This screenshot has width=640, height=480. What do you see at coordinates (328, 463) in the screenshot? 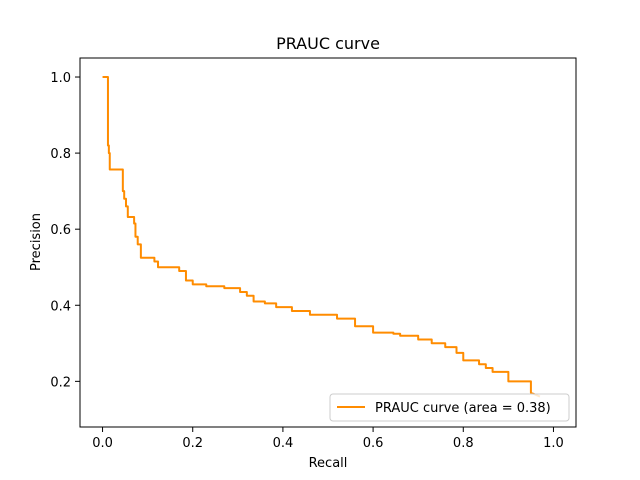
I see `x-axis-label: Recall` at bounding box center [328, 463].